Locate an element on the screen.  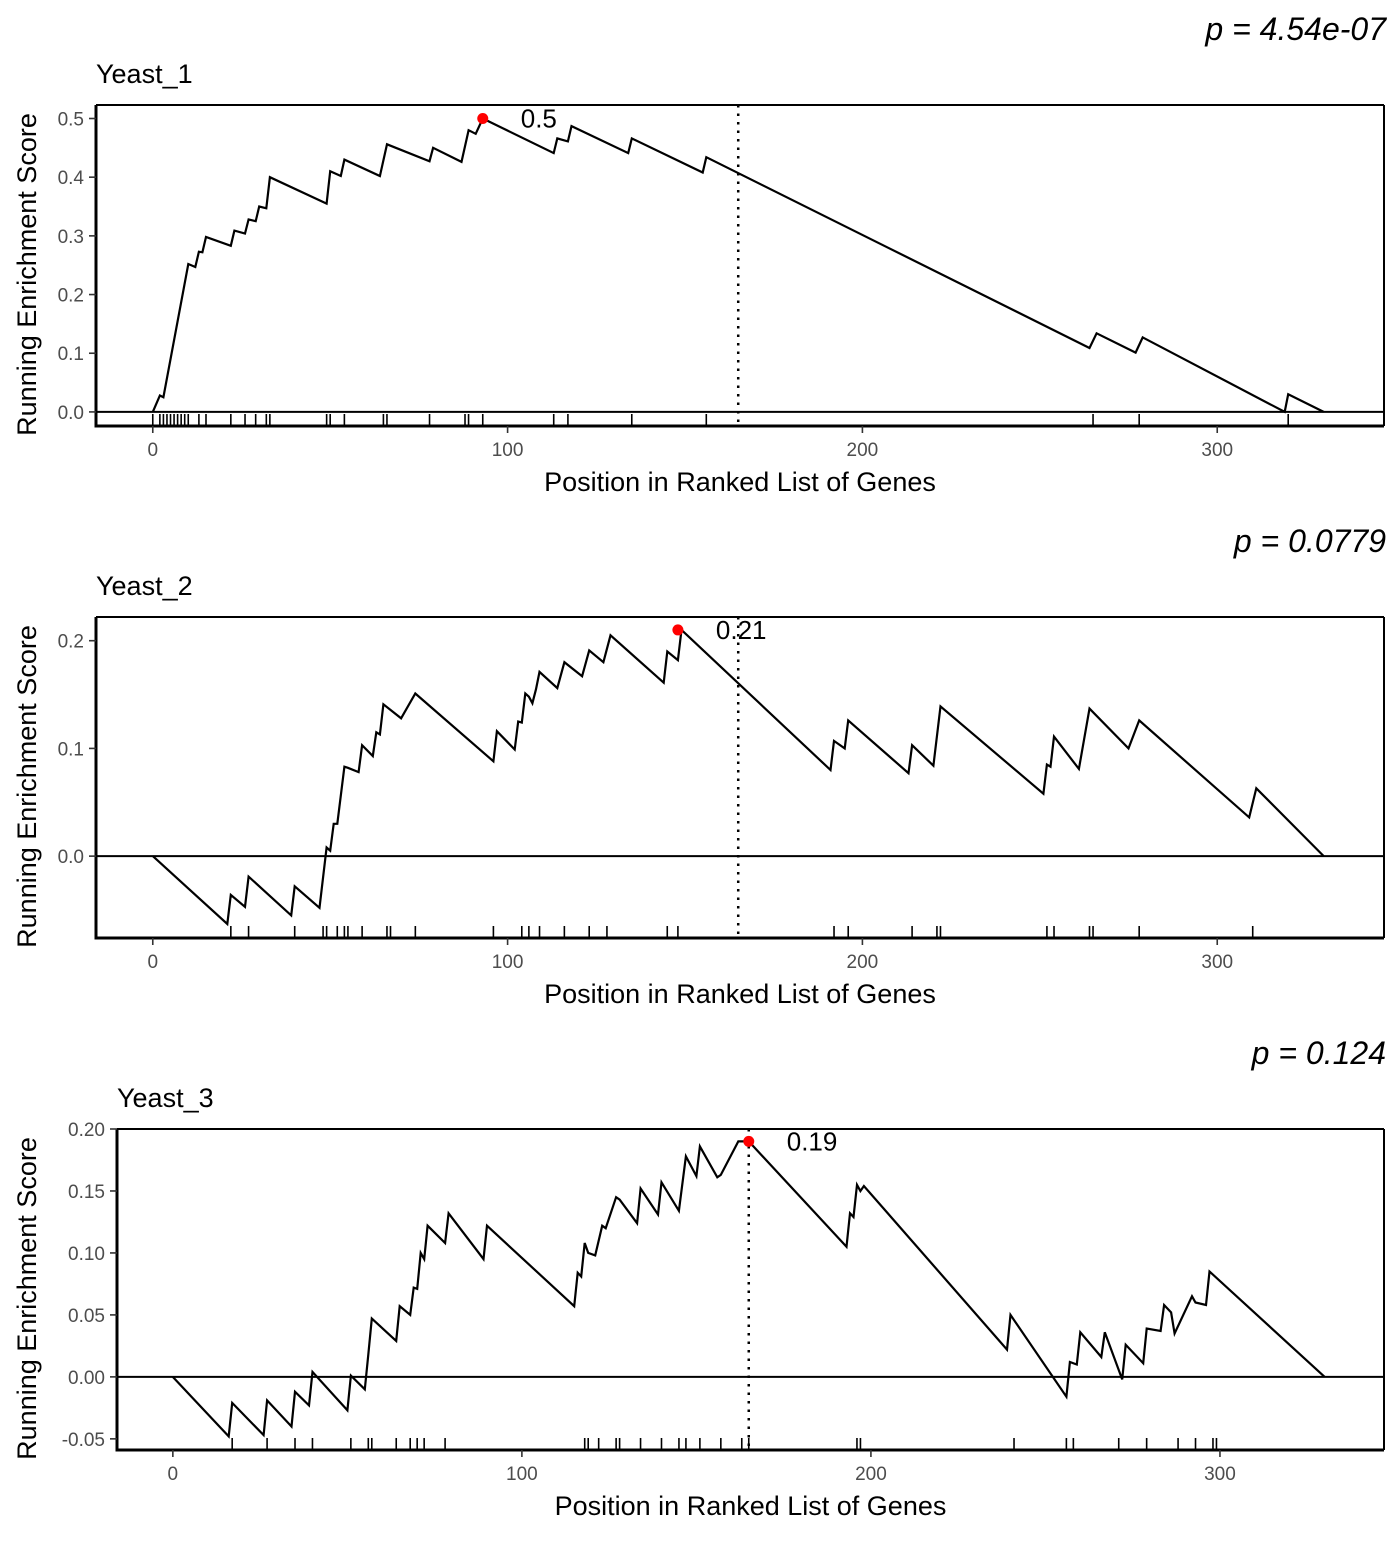
p-value-label: p = 4.54e-07 is located at coordinates (1295, 29).